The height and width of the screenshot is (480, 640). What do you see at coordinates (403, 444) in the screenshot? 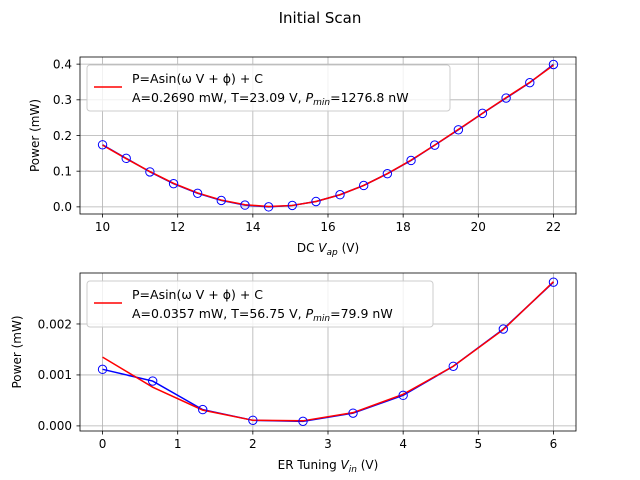
I see `chart-2-x-tick-label: 4` at bounding box center [403, 444].